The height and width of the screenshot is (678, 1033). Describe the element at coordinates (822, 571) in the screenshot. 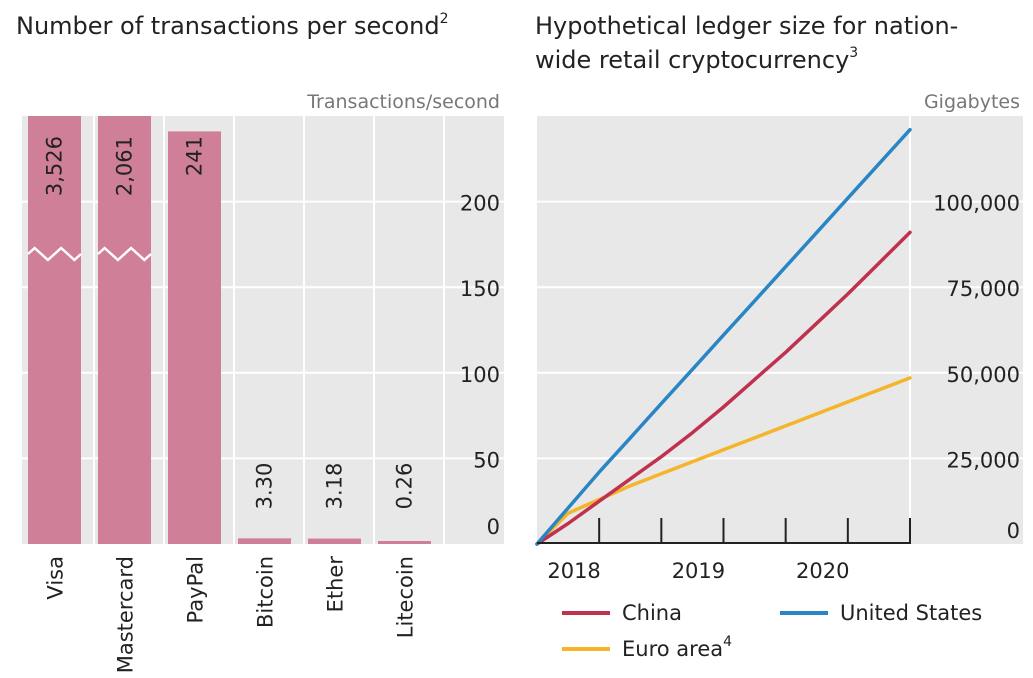

I see `right-x-tick-label: 2020` at that location.